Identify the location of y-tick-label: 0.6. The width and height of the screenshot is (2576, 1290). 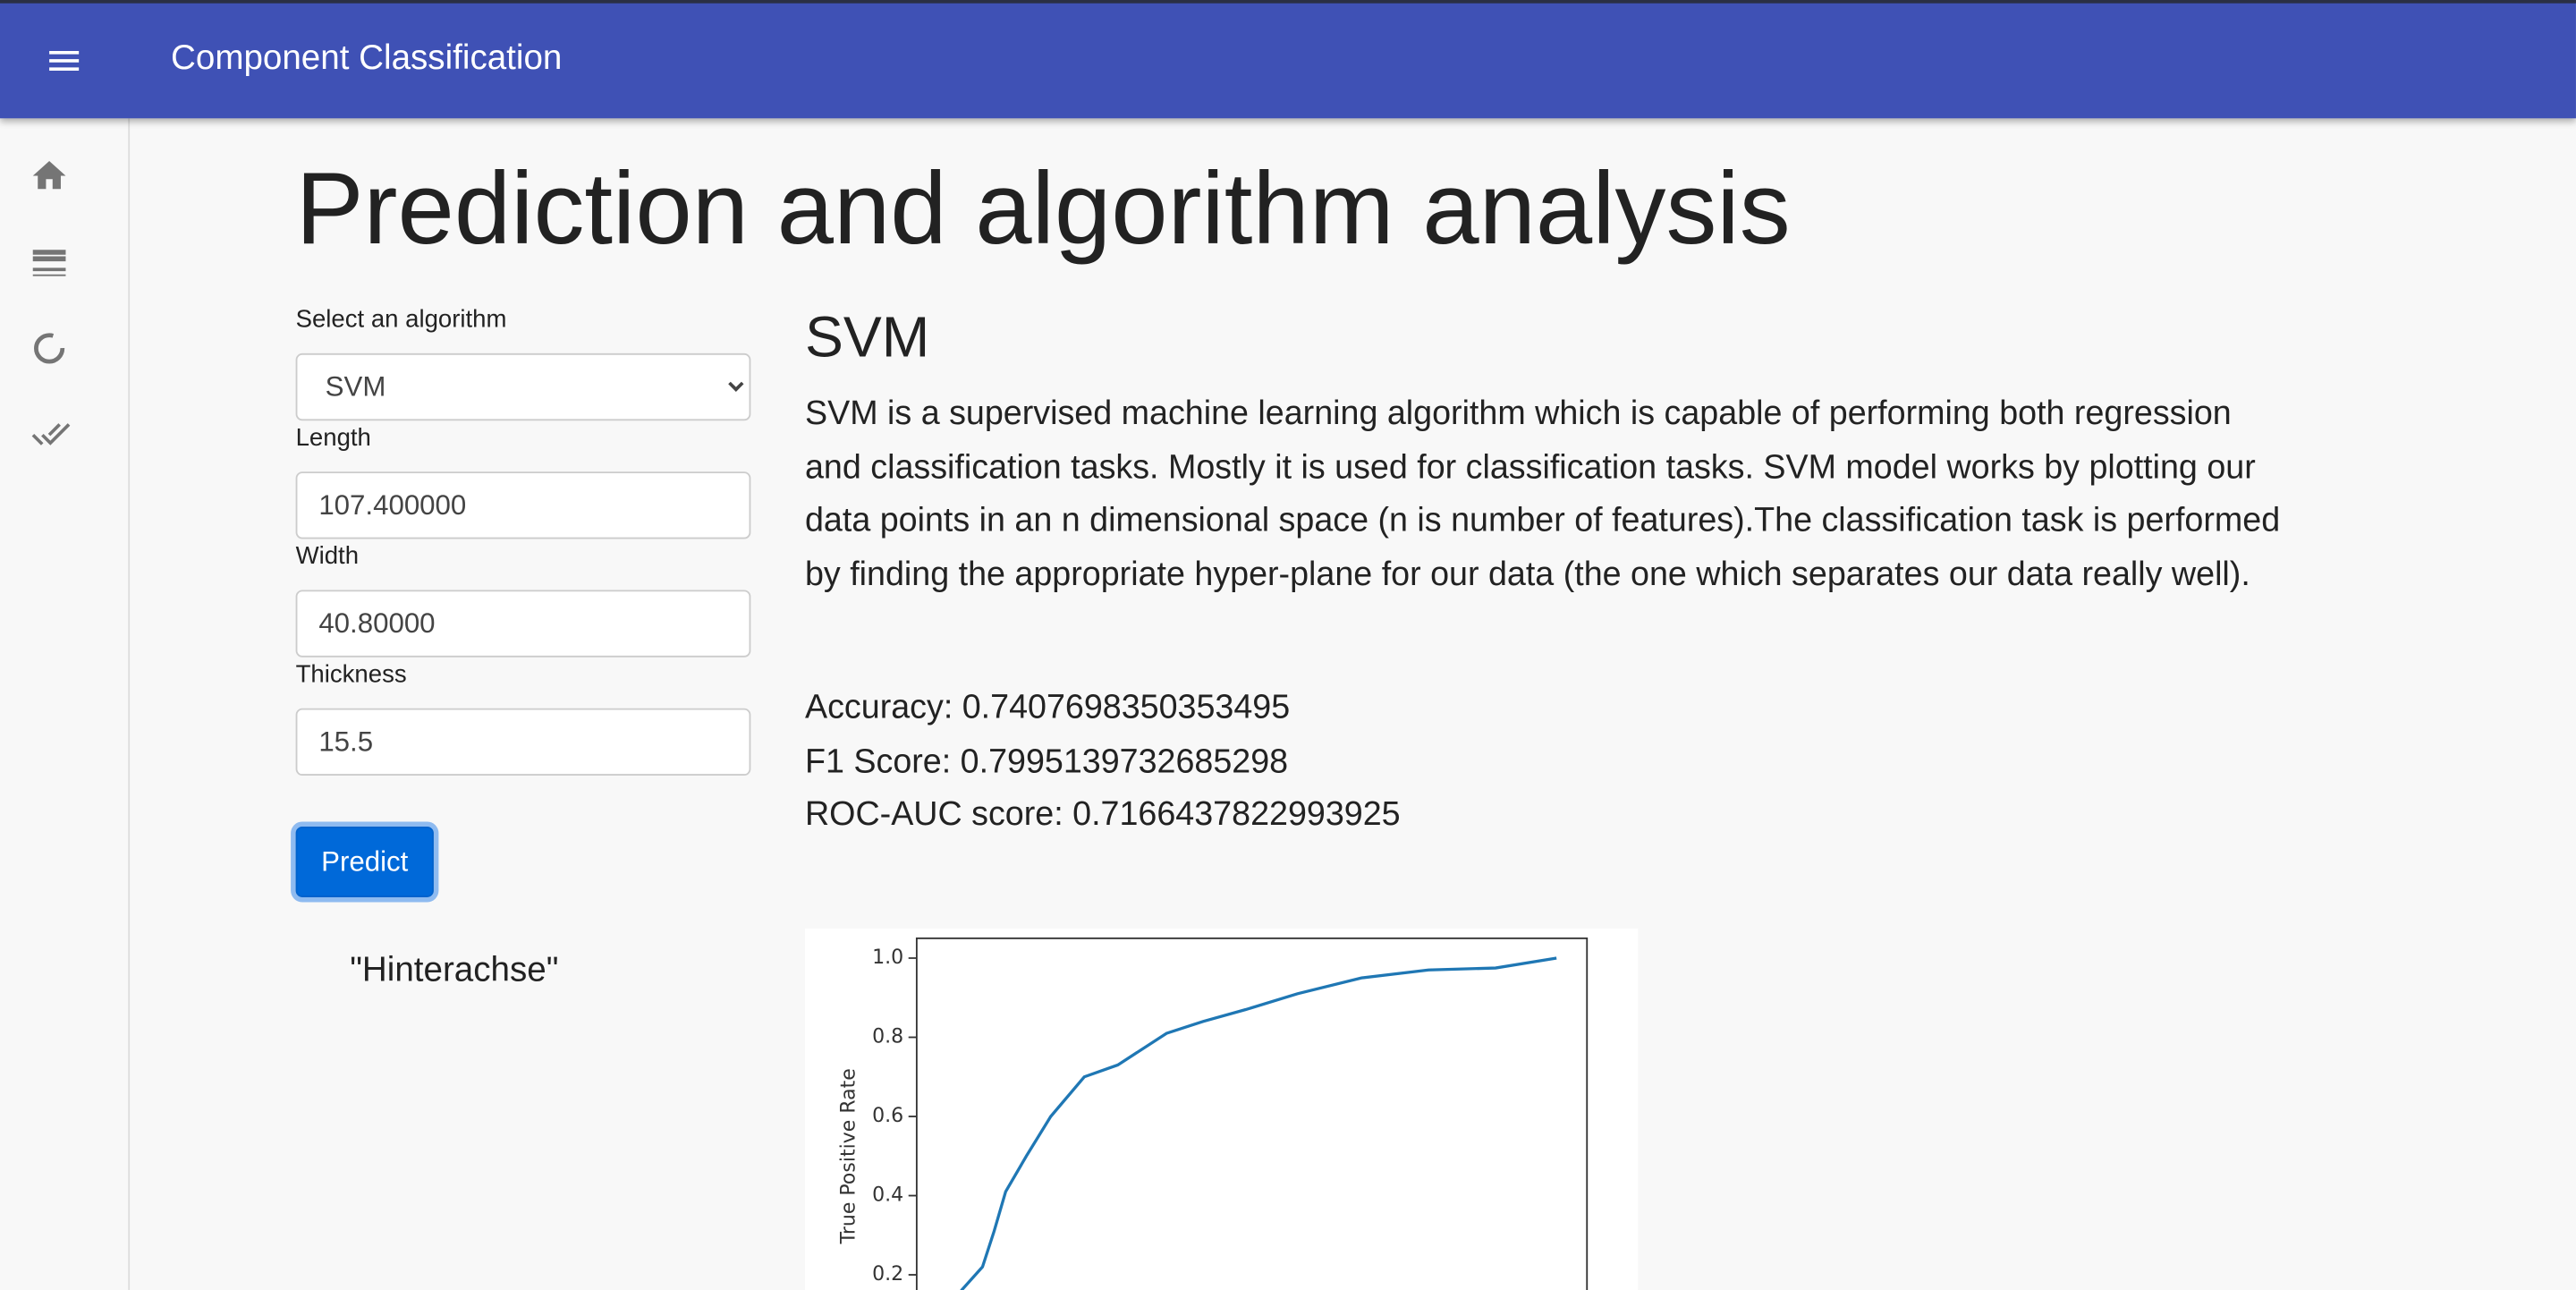
(887, 1116).